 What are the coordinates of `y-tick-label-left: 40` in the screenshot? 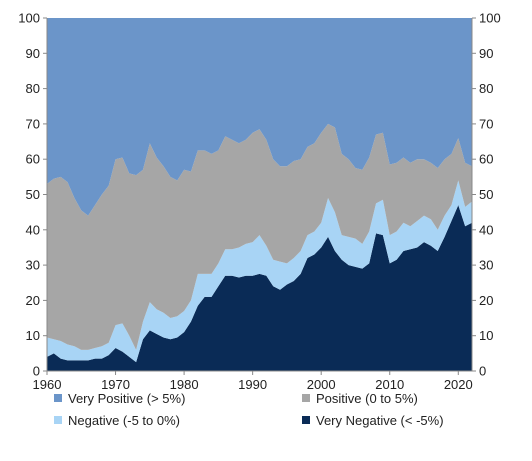 It's located at (33, 229).